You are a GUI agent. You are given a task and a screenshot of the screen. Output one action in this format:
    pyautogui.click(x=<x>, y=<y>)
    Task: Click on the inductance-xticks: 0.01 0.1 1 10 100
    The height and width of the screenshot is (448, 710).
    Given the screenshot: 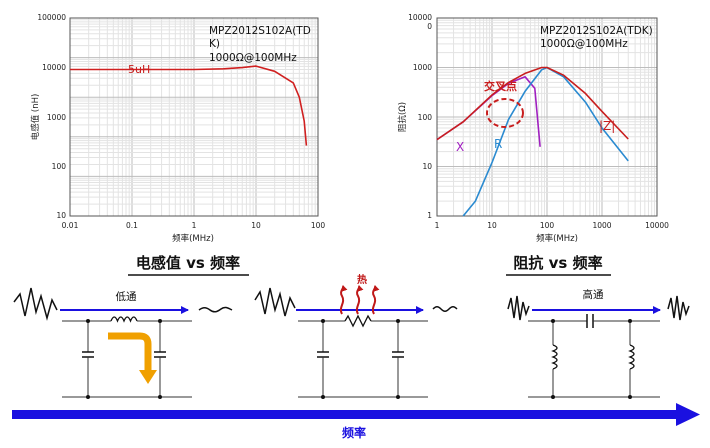 What is the action you would take?
    pyautogui.click(x=194, y=225)
    